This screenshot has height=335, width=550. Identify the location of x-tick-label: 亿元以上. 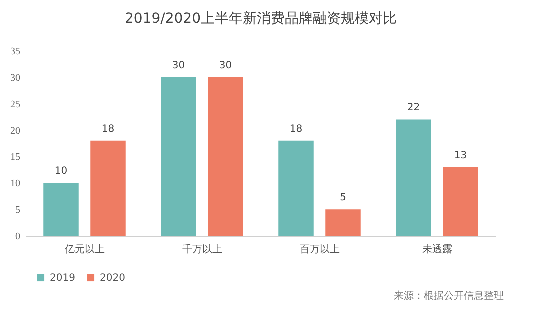
(84, 250).